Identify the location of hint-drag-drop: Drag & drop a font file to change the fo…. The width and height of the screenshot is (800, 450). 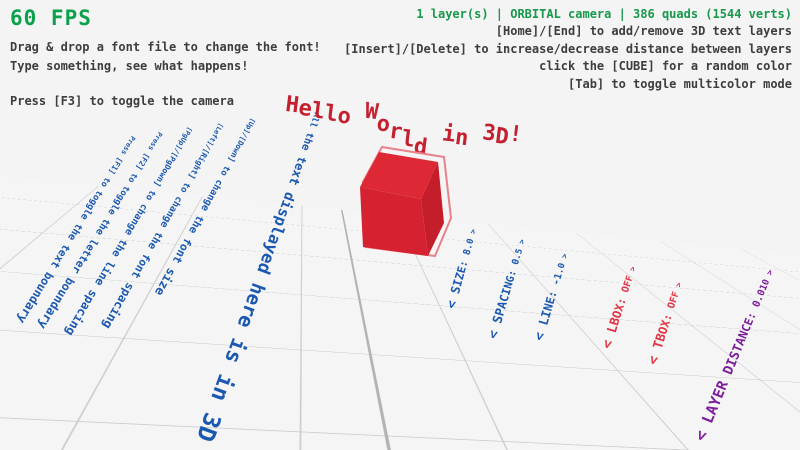
(165, 47).